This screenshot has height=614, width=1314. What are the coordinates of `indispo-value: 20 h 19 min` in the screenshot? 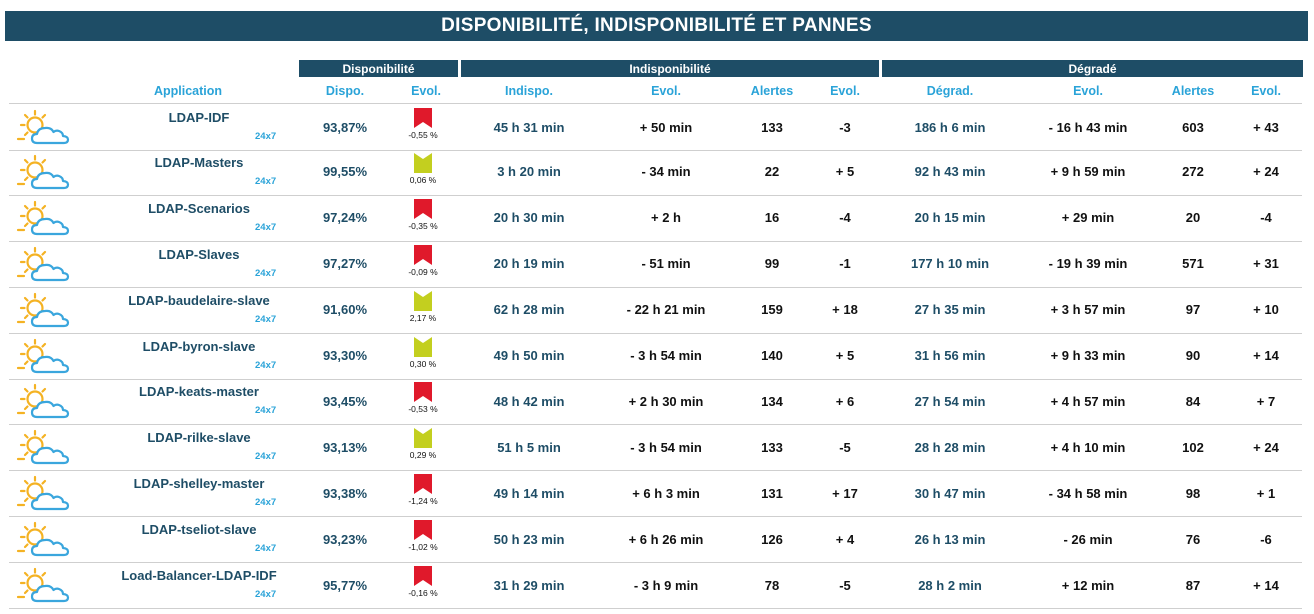 It's located at (529, 264).